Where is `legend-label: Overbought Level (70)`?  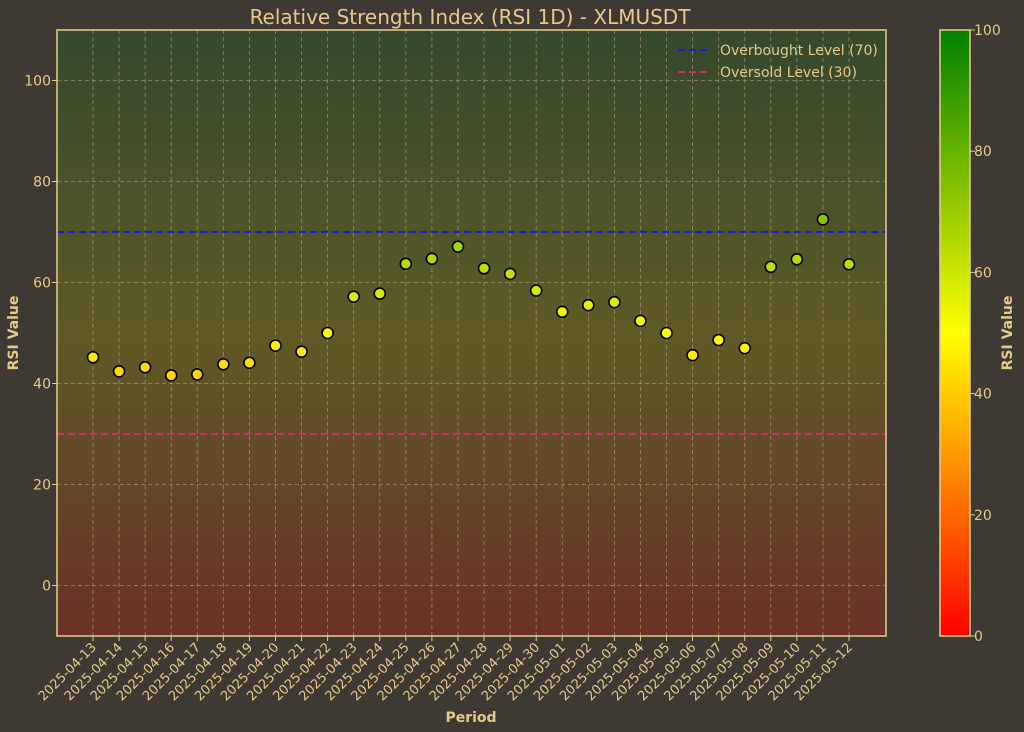
legend-label: Overbought Level (70) is located at coordinates (799, 51).